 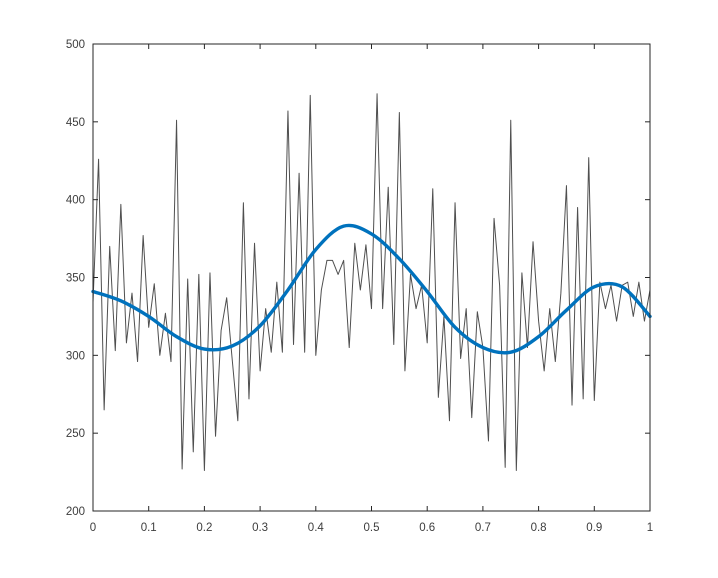 I want to click on x-tick-label: 0.4, so click(x=316, y=528).